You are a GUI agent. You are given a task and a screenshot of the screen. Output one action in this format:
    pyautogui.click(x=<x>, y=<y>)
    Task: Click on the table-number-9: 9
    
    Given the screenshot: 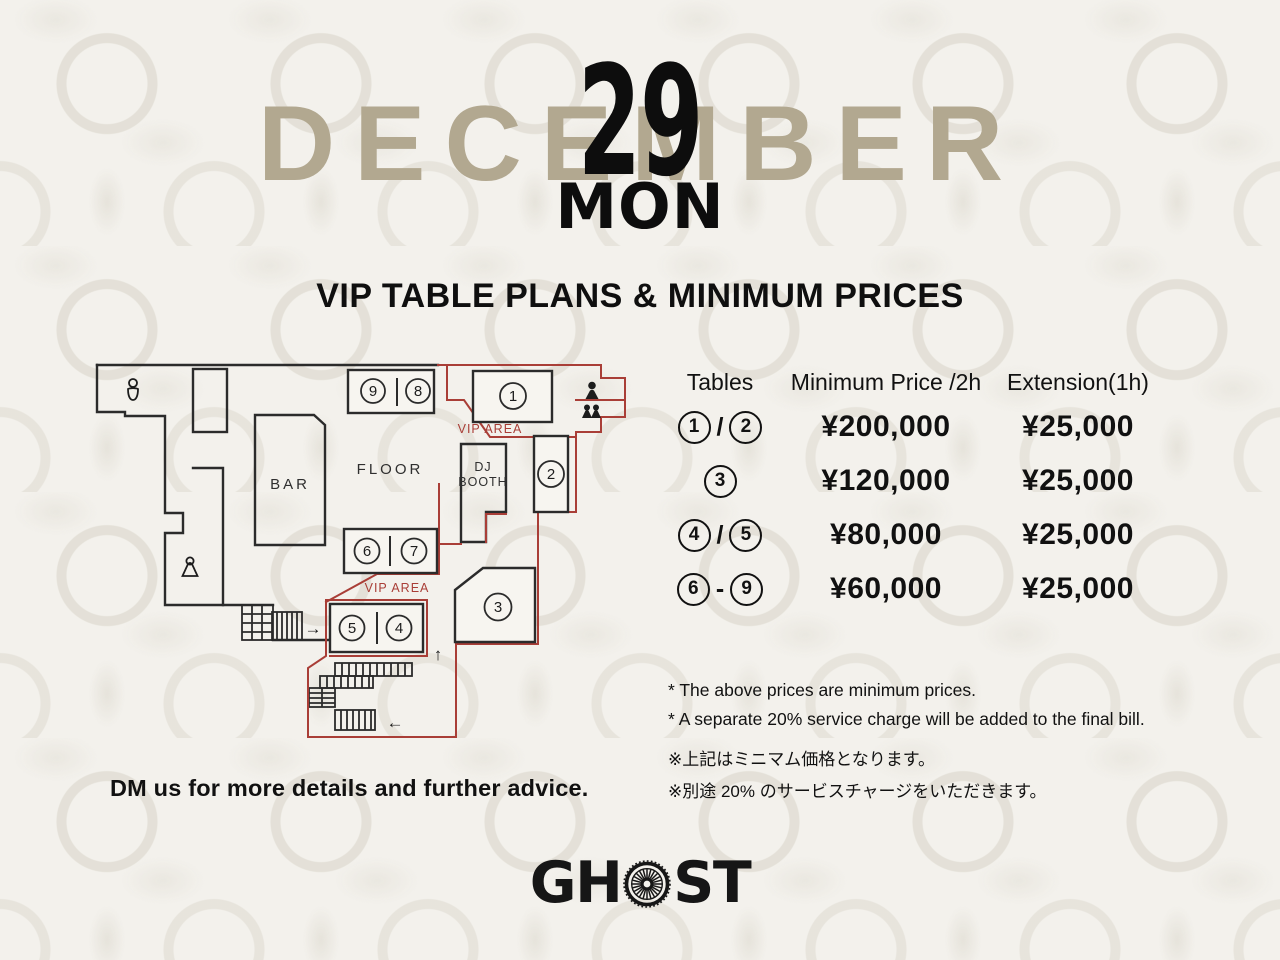 What is the action you would take?
    pyautogui.click(x=373, y=391)
    